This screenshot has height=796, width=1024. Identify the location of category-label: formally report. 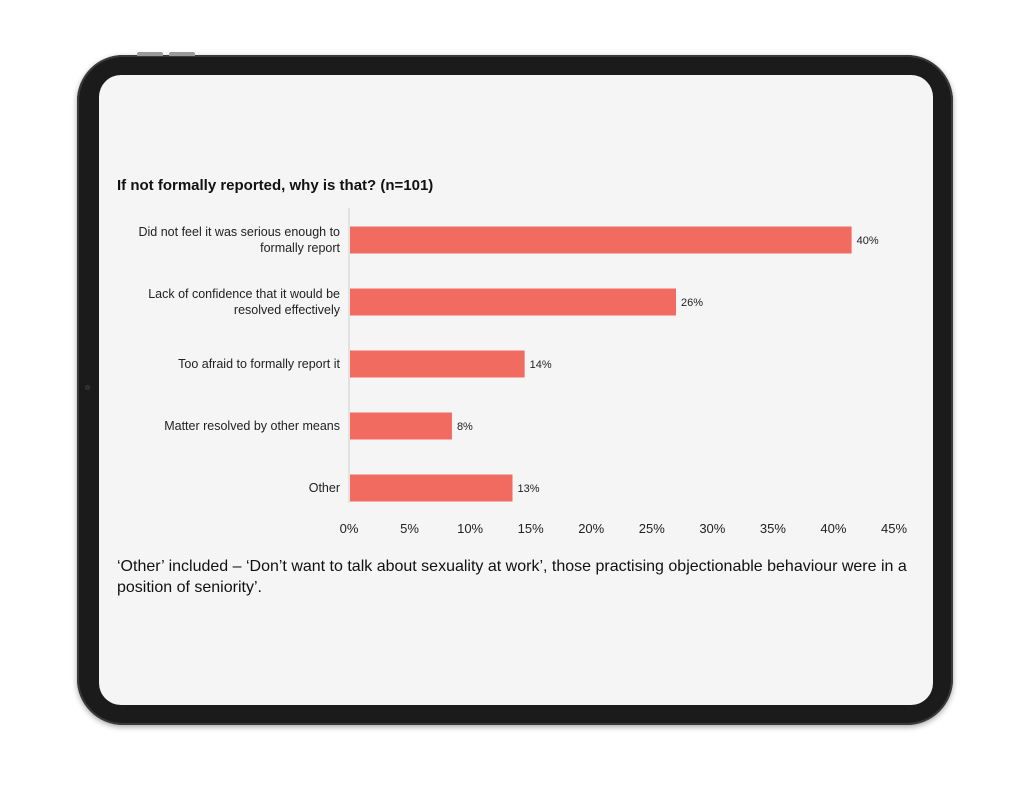
(300, 248).